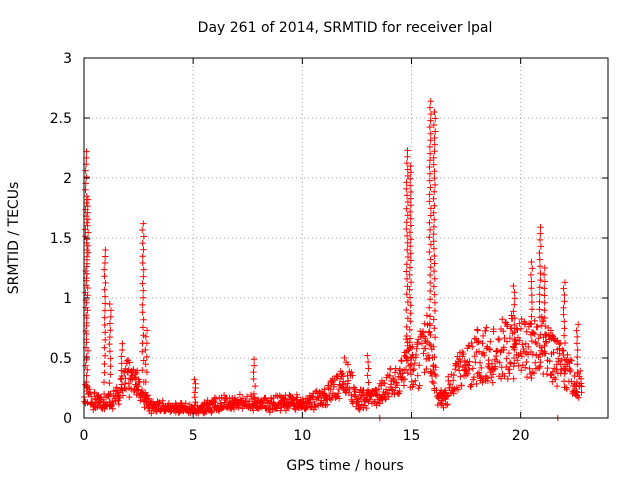 The width and height of the screenshot is (640, 480). What do you see at coordinates (84, 436) in the screenshot?
I see `x-tick-label: 0` at bounding box center [84, 436].